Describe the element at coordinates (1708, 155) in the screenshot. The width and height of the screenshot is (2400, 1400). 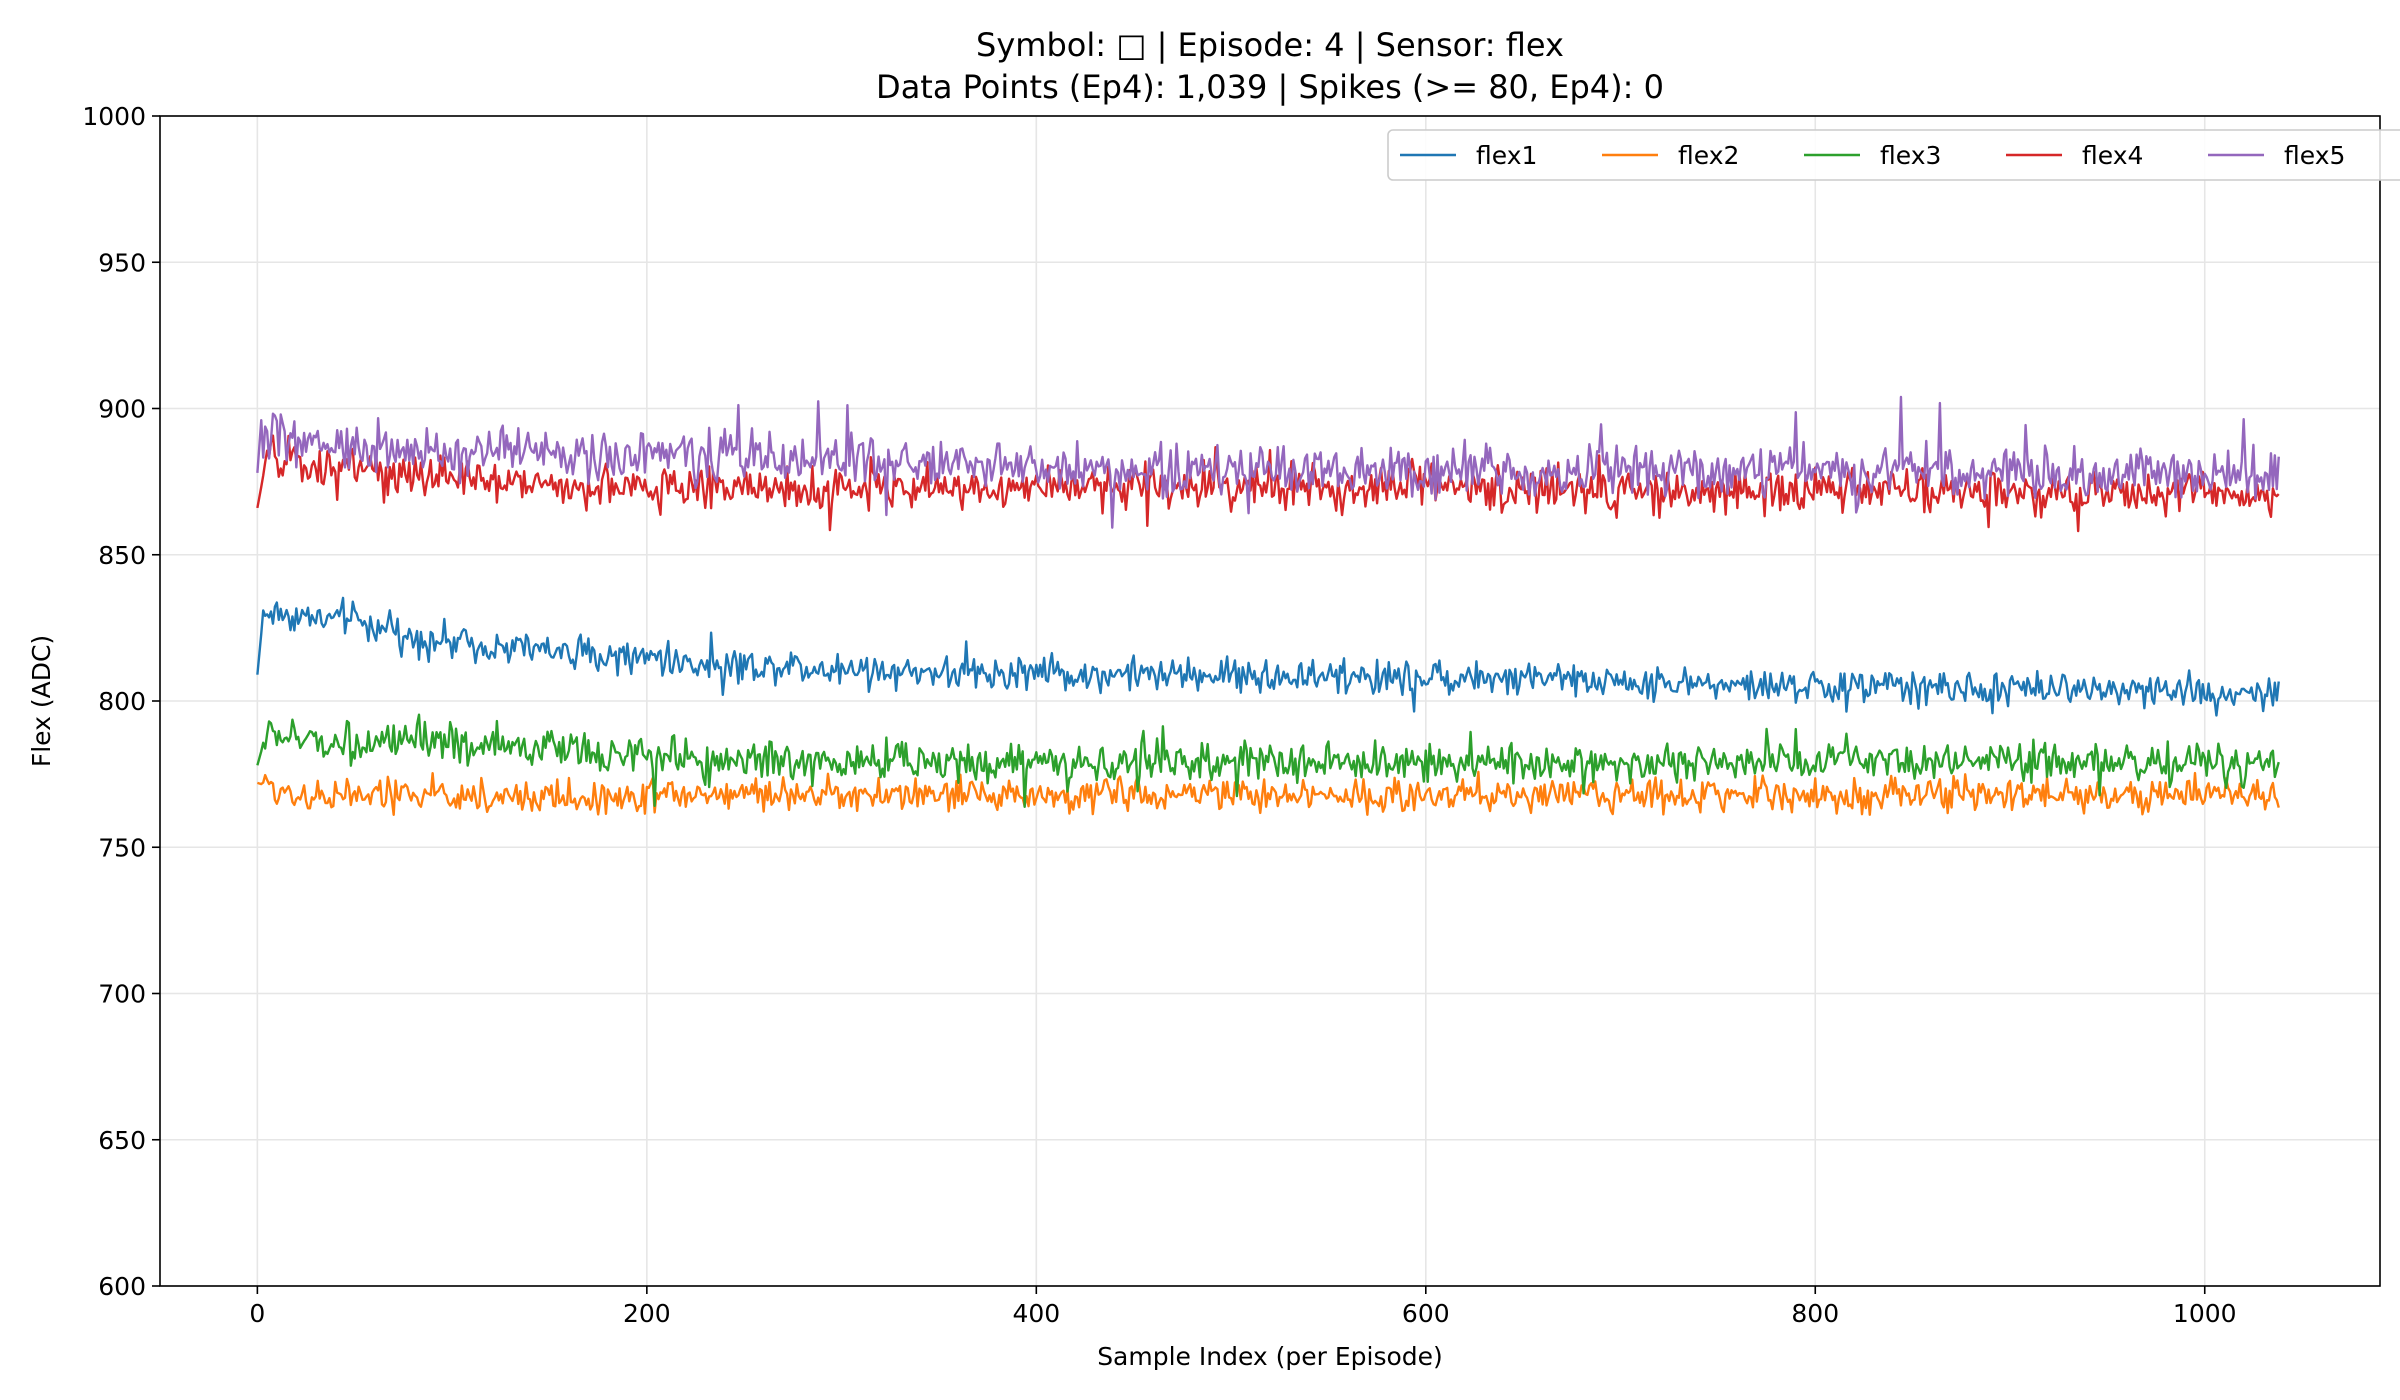
I see `legend-label-flex2: flex2` at that location.